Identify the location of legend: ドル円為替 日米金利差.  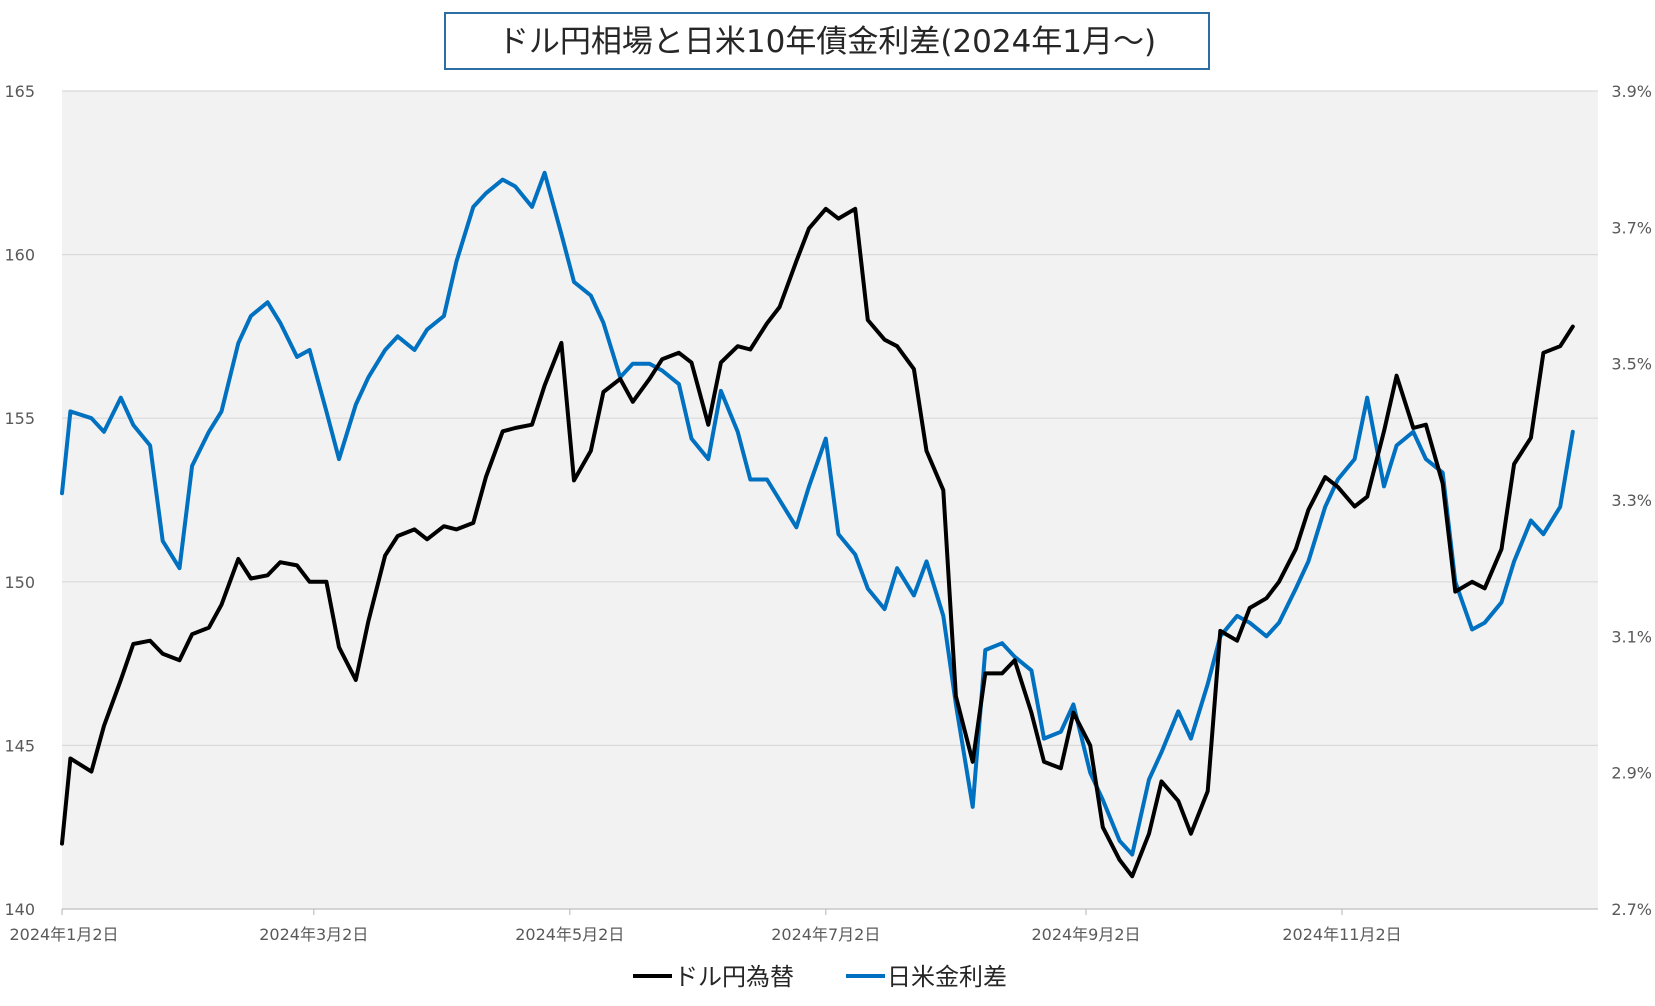
(820, 977).